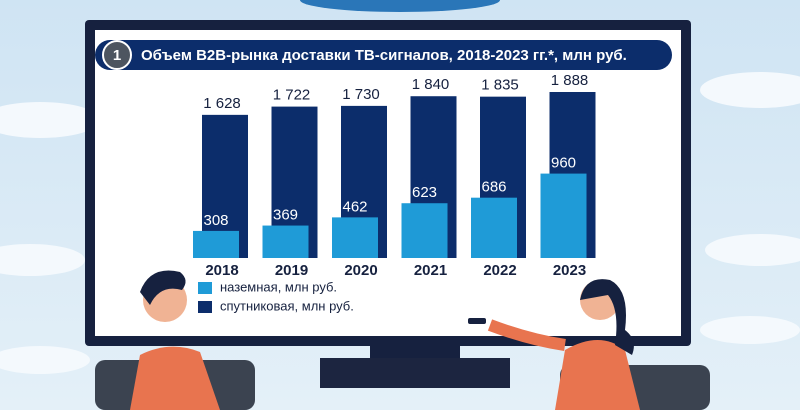  Describe the element at coordinates (400, 6) in the screenshot. I see `top-decoration` at that location.